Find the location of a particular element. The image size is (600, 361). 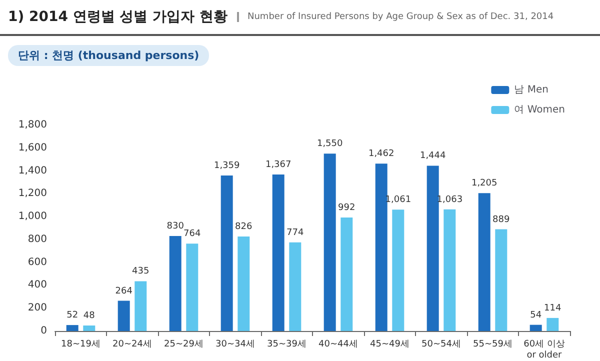

data-label: 264 is located at coordinates (124, 291).